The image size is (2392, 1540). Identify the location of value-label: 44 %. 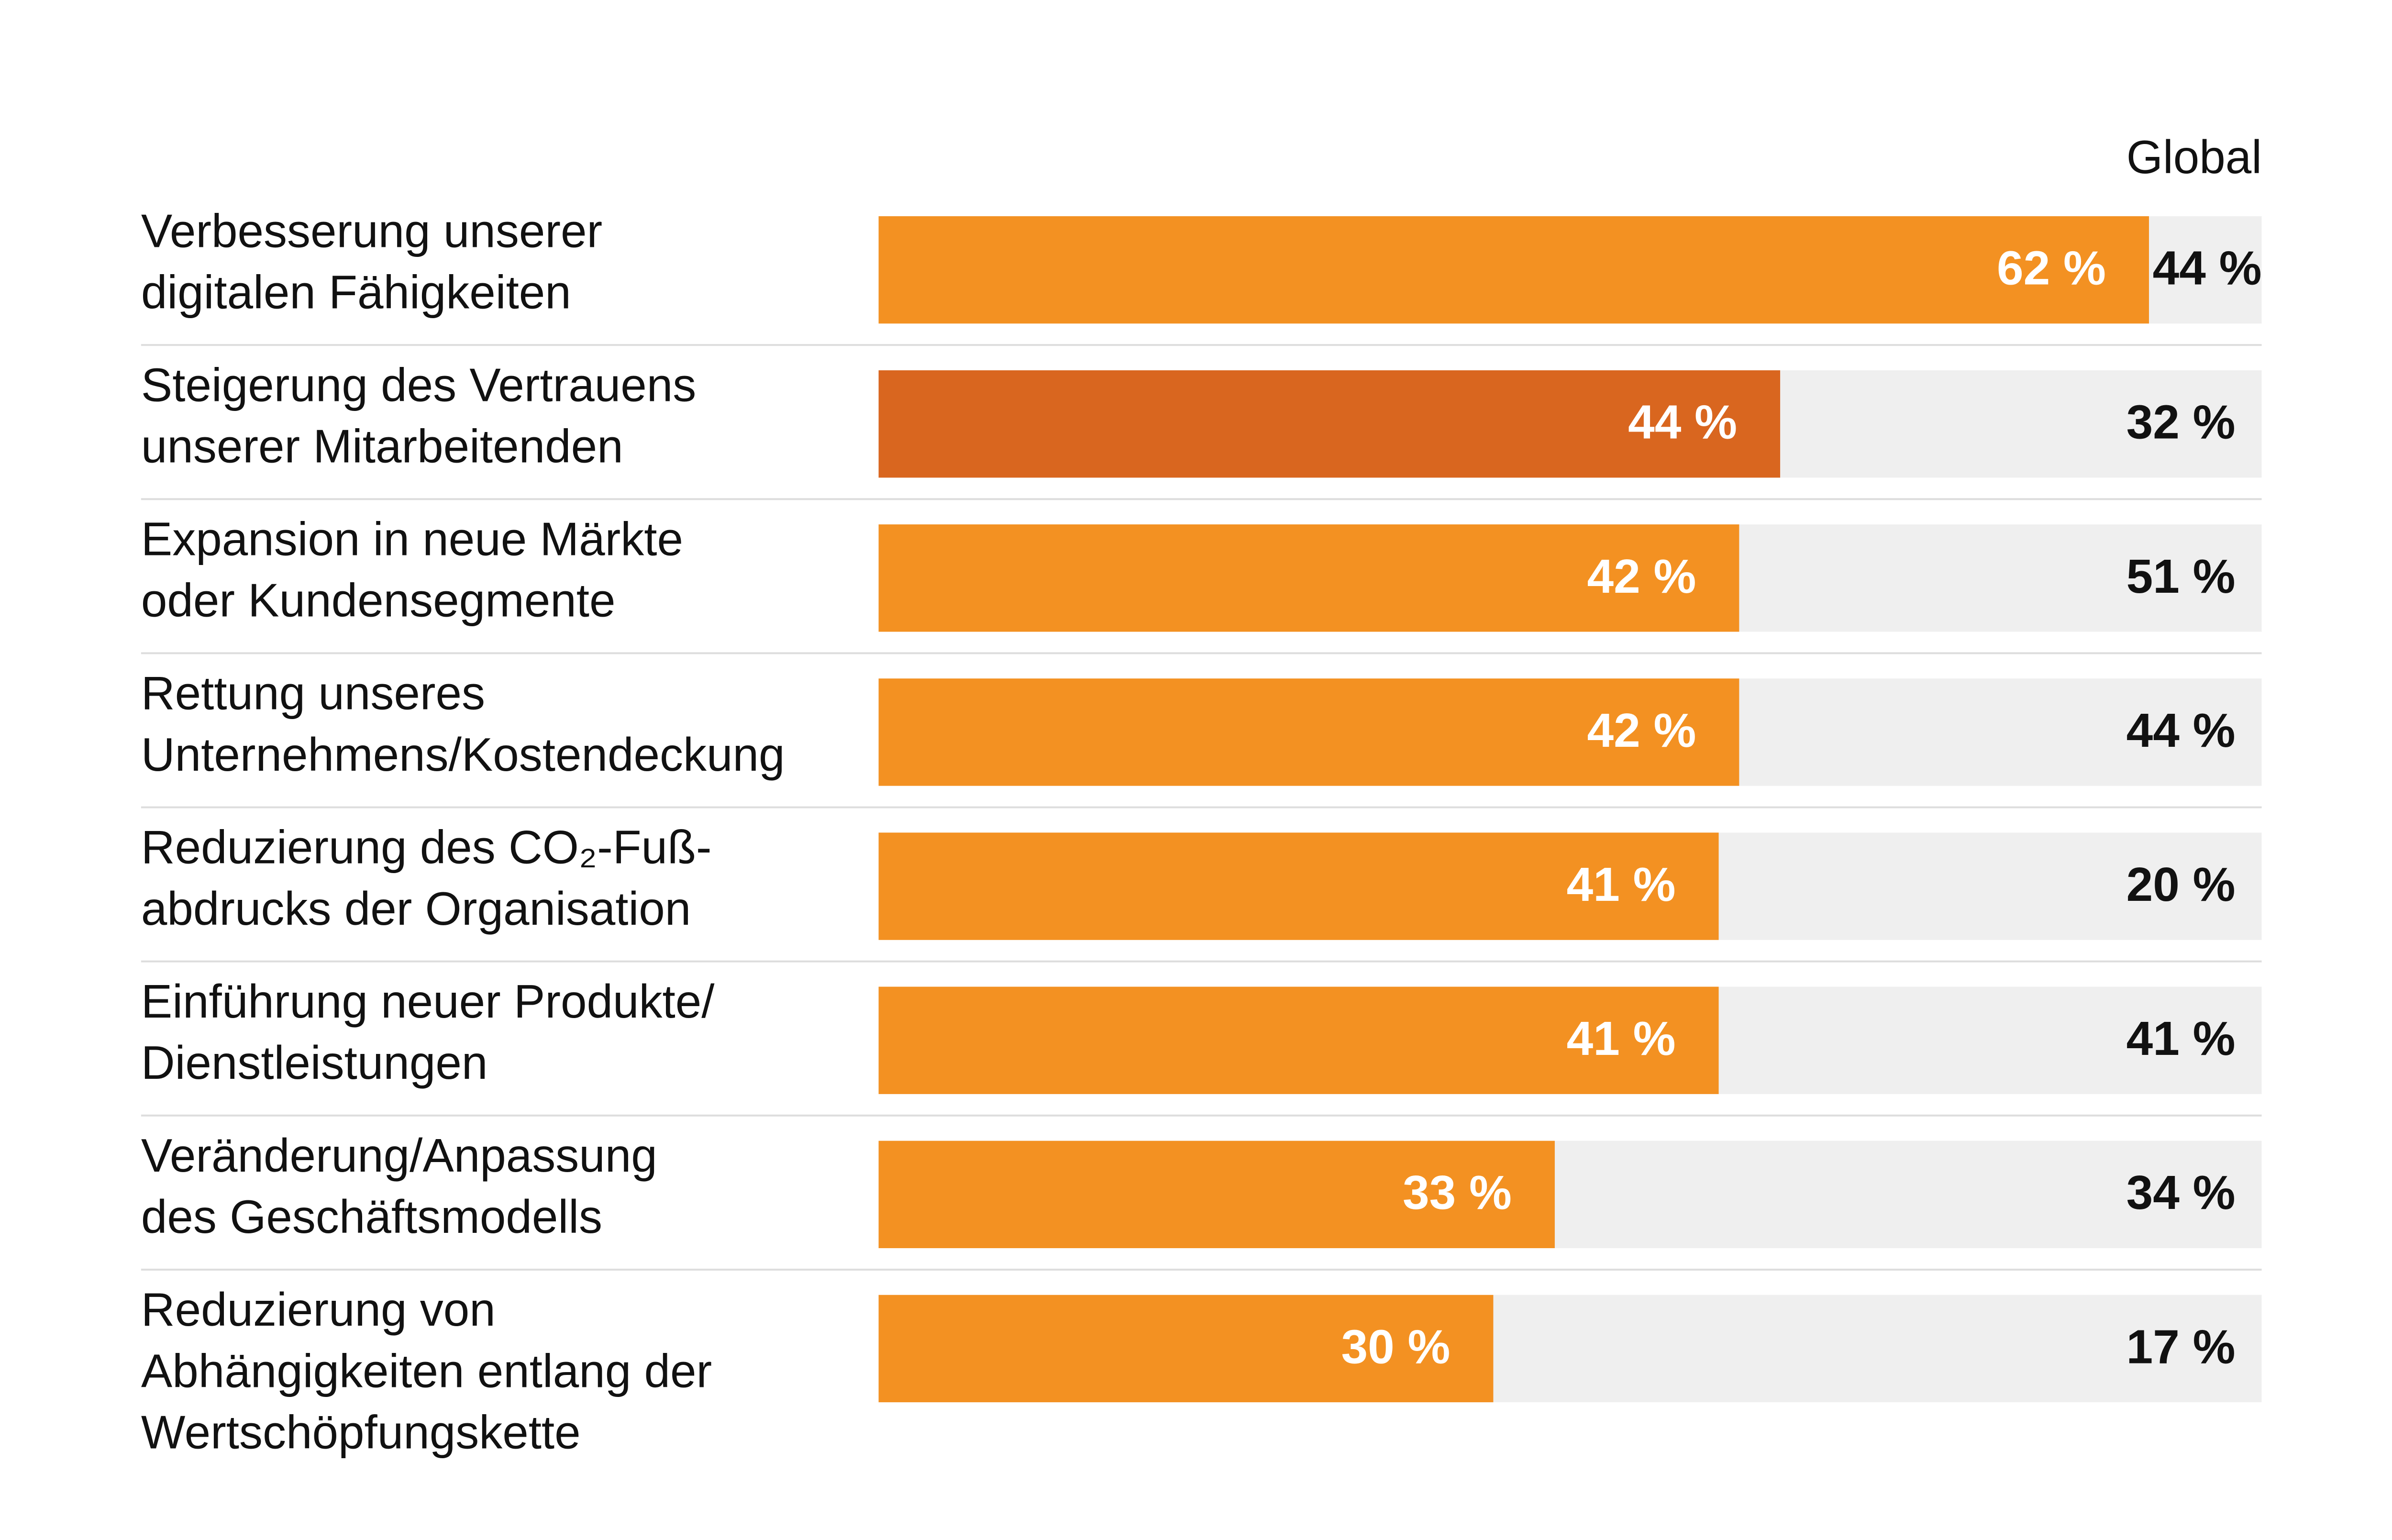
(1682, 423).